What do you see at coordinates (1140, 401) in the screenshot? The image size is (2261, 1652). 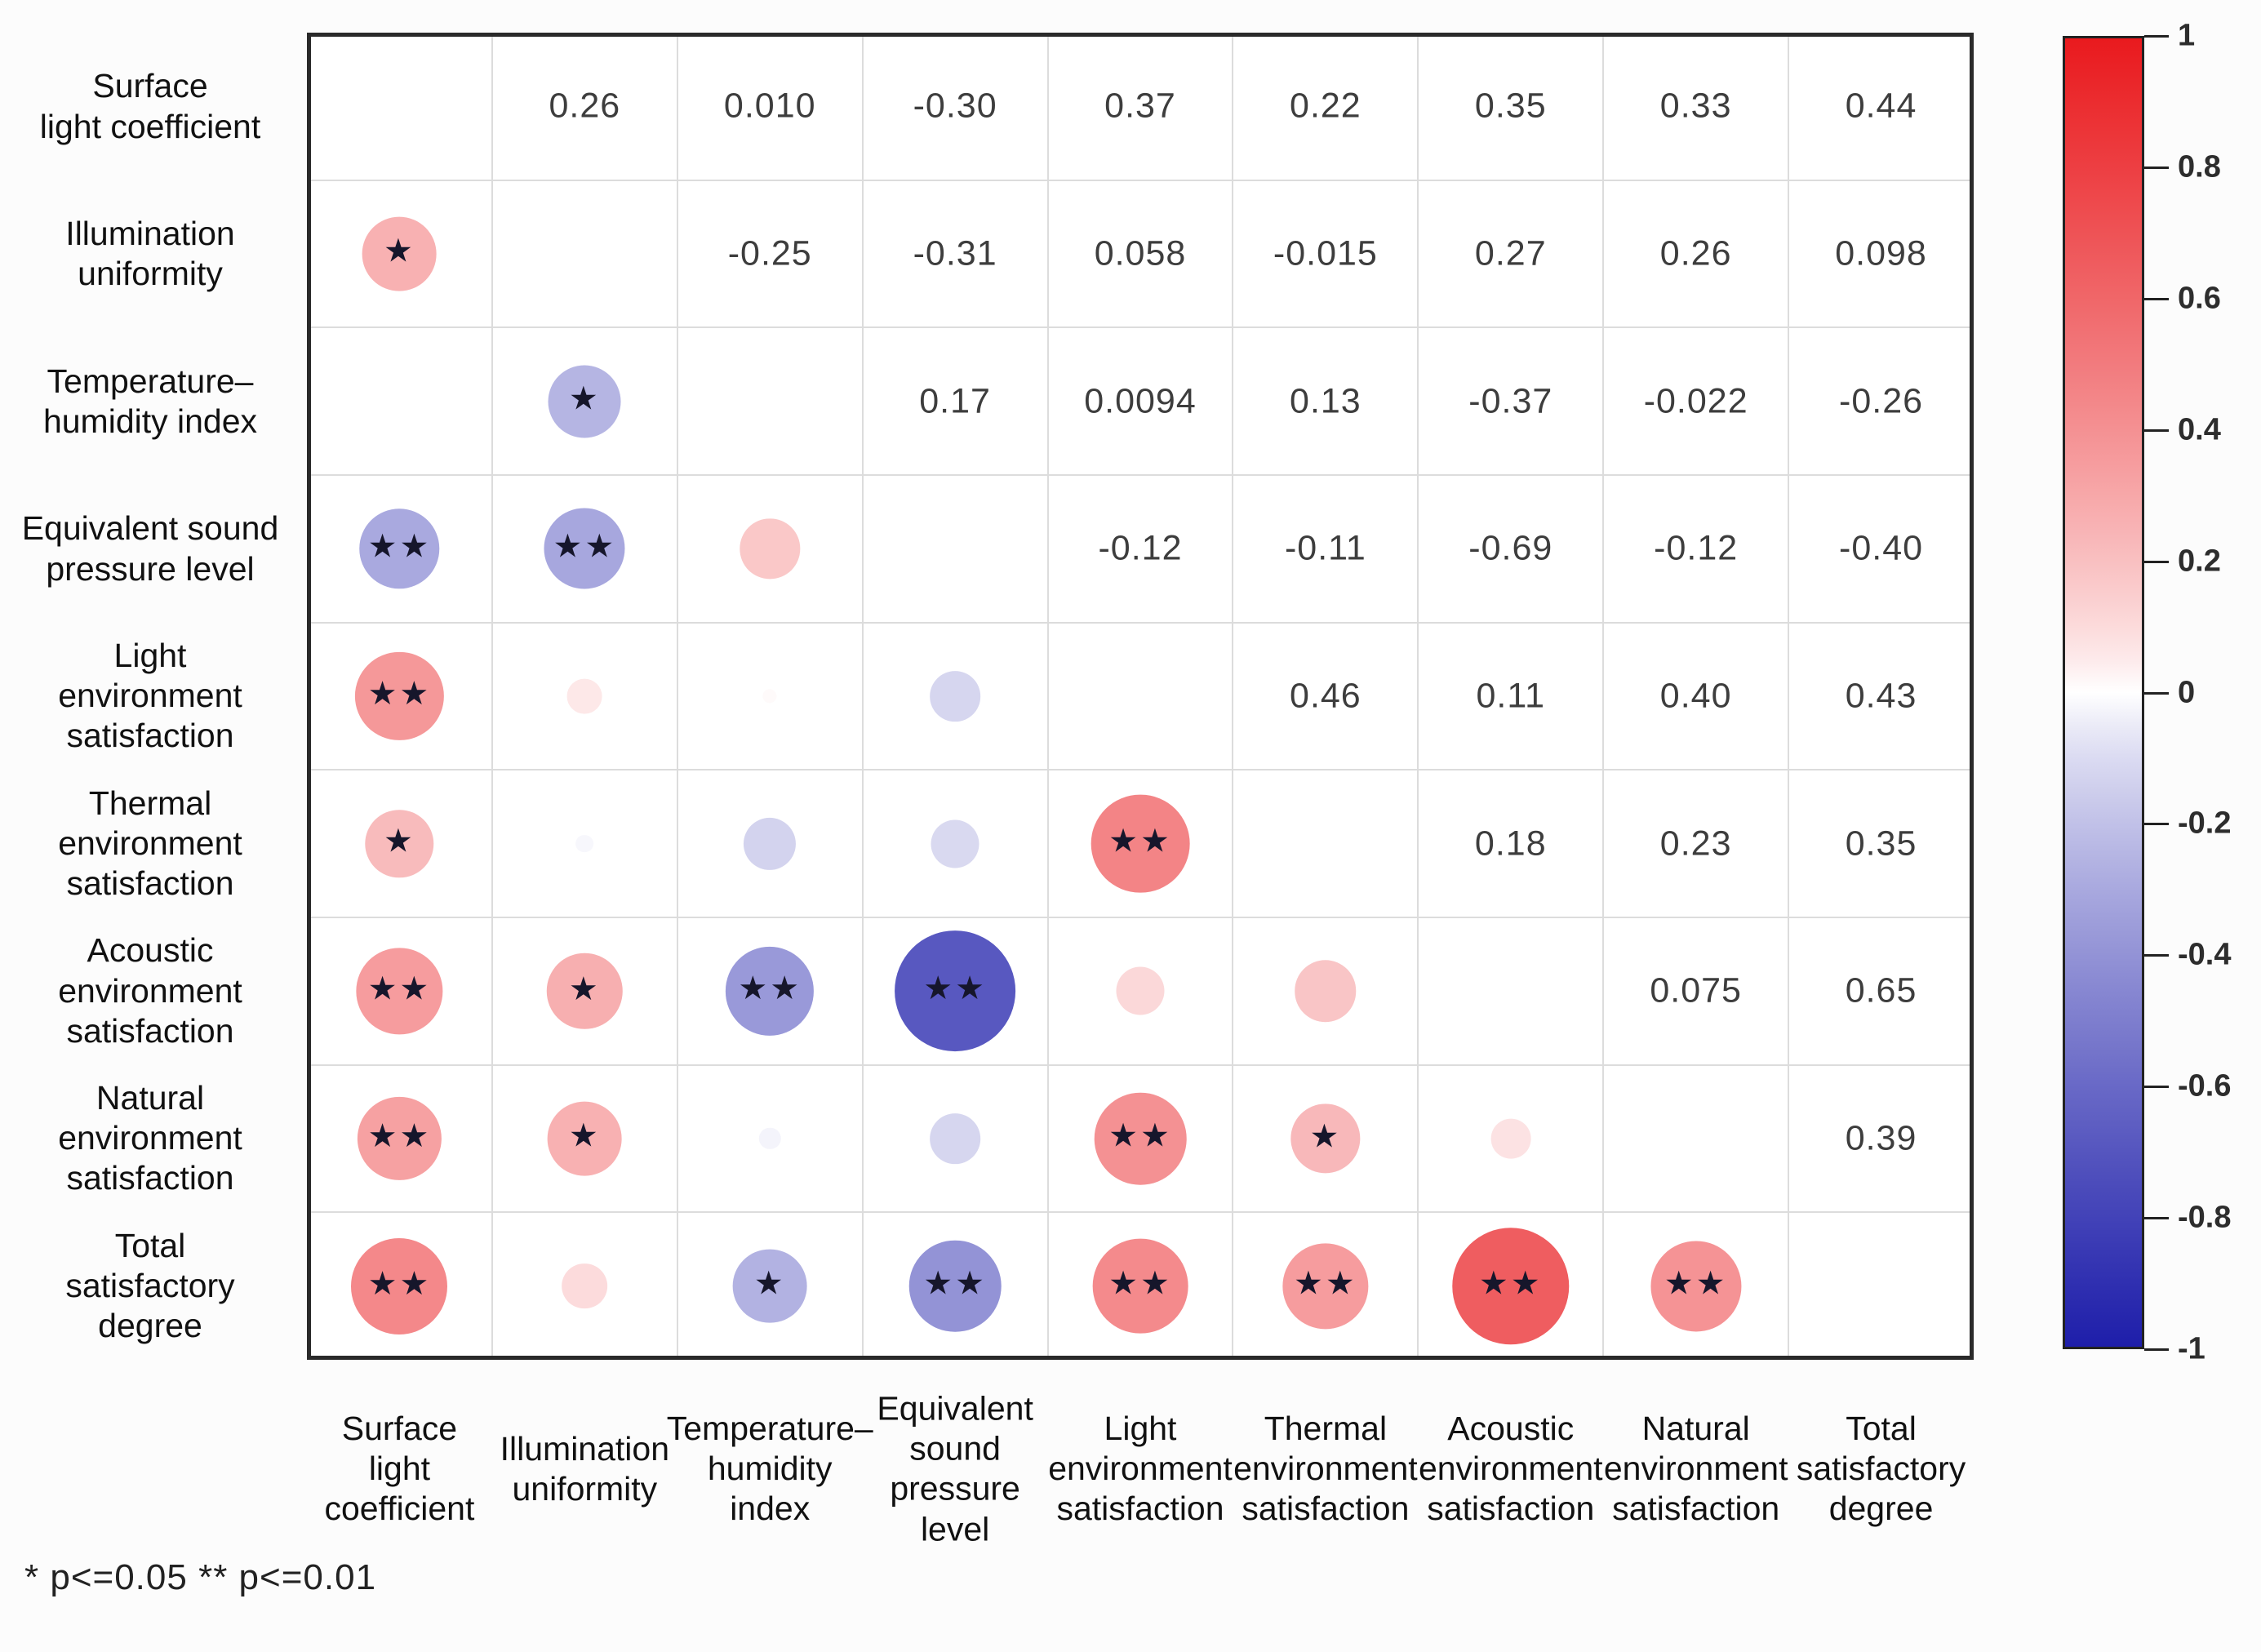 I see `matrix-cell-value: 0.0094` at bounding box center [1140, 401].